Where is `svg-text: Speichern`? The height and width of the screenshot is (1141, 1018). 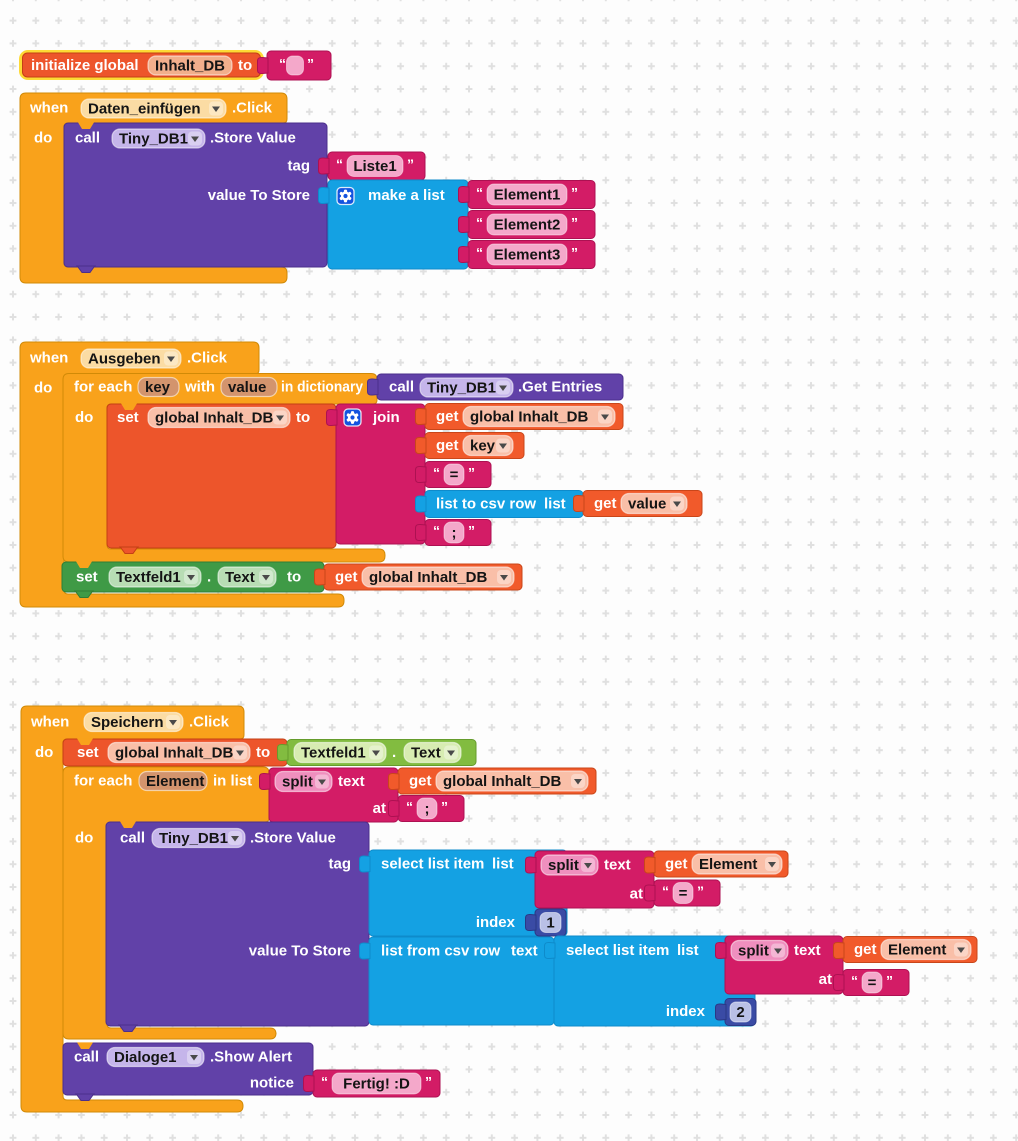 svg-text: Speichern is located at coordinates (127, 722).